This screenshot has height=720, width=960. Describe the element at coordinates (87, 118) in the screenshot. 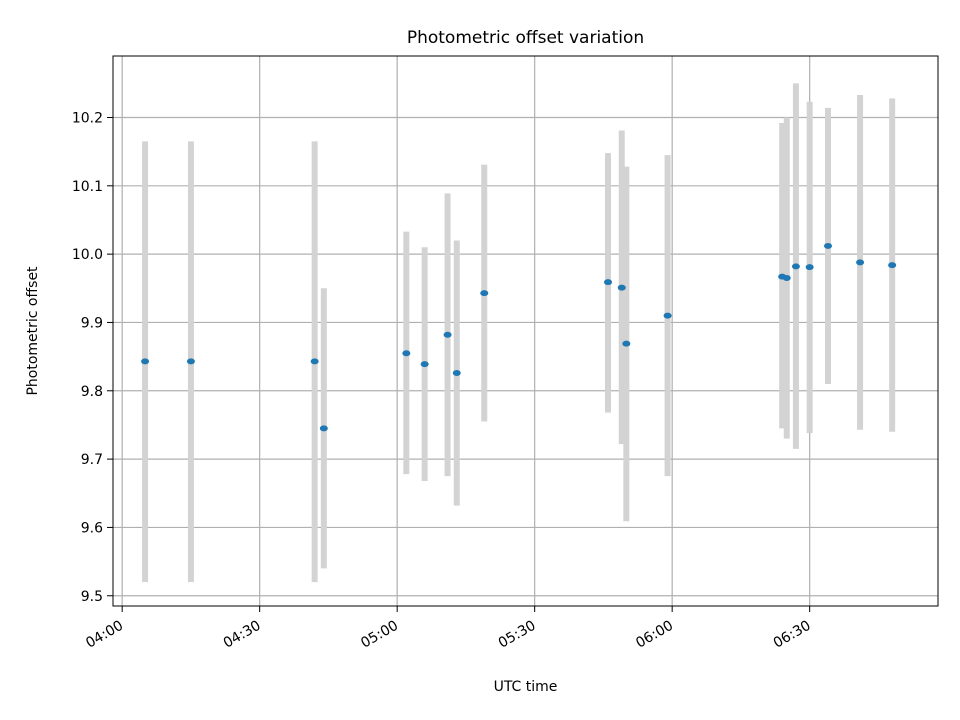

I see `y-tick-label: 10.2` at that location.